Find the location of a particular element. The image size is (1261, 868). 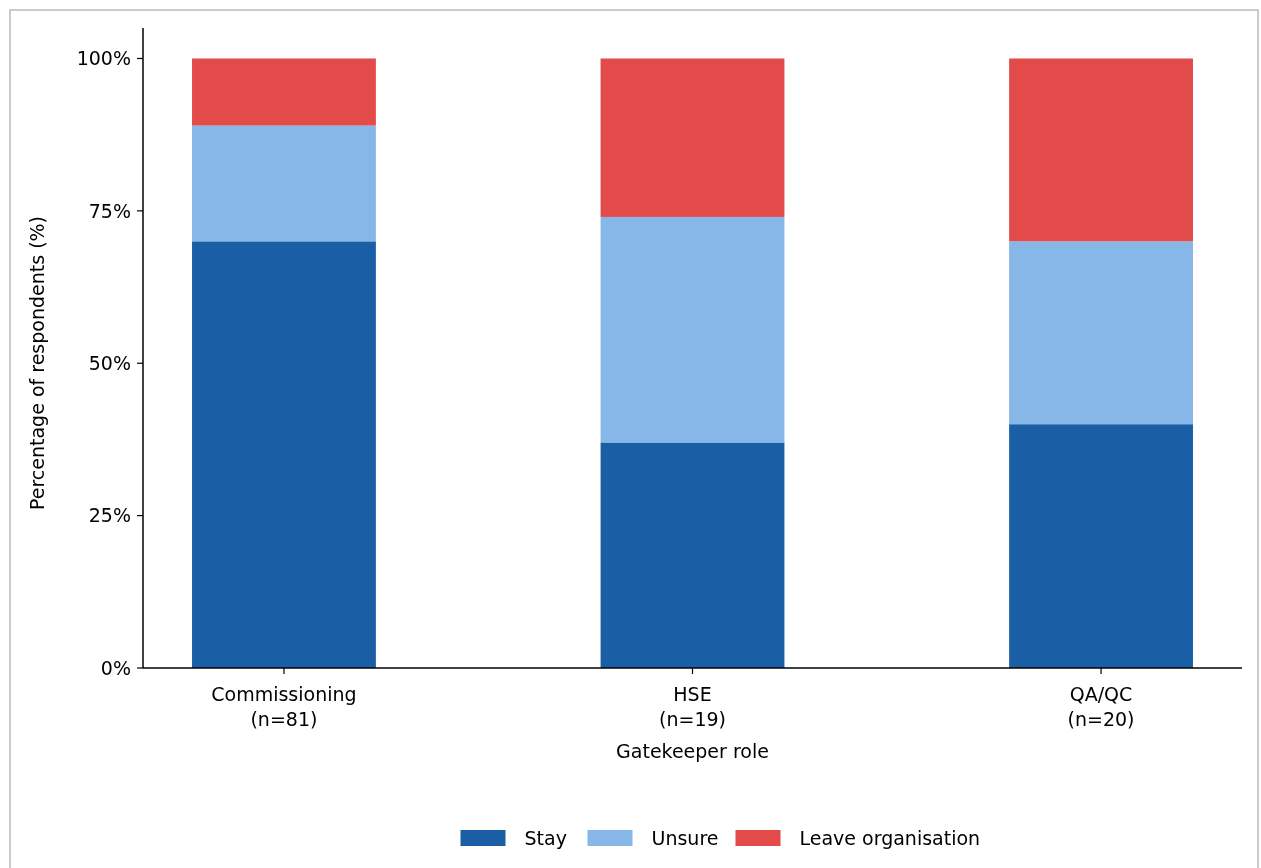

y-tick-label: 75% is located at coordinates (109, 210).